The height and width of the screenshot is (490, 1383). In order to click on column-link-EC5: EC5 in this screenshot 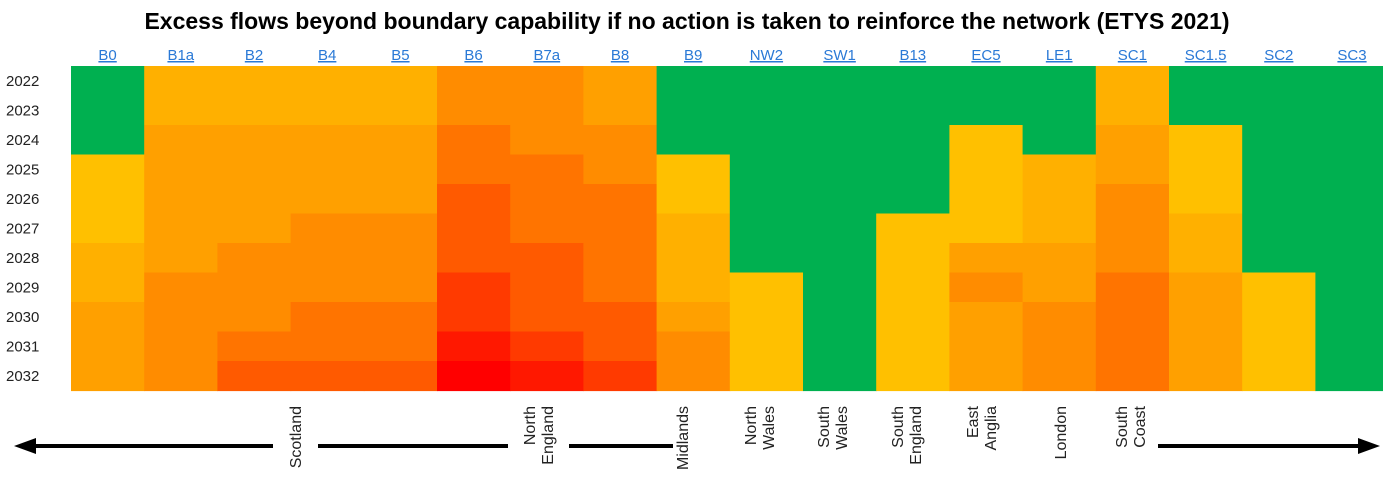, I will do `click(985, 55)`.